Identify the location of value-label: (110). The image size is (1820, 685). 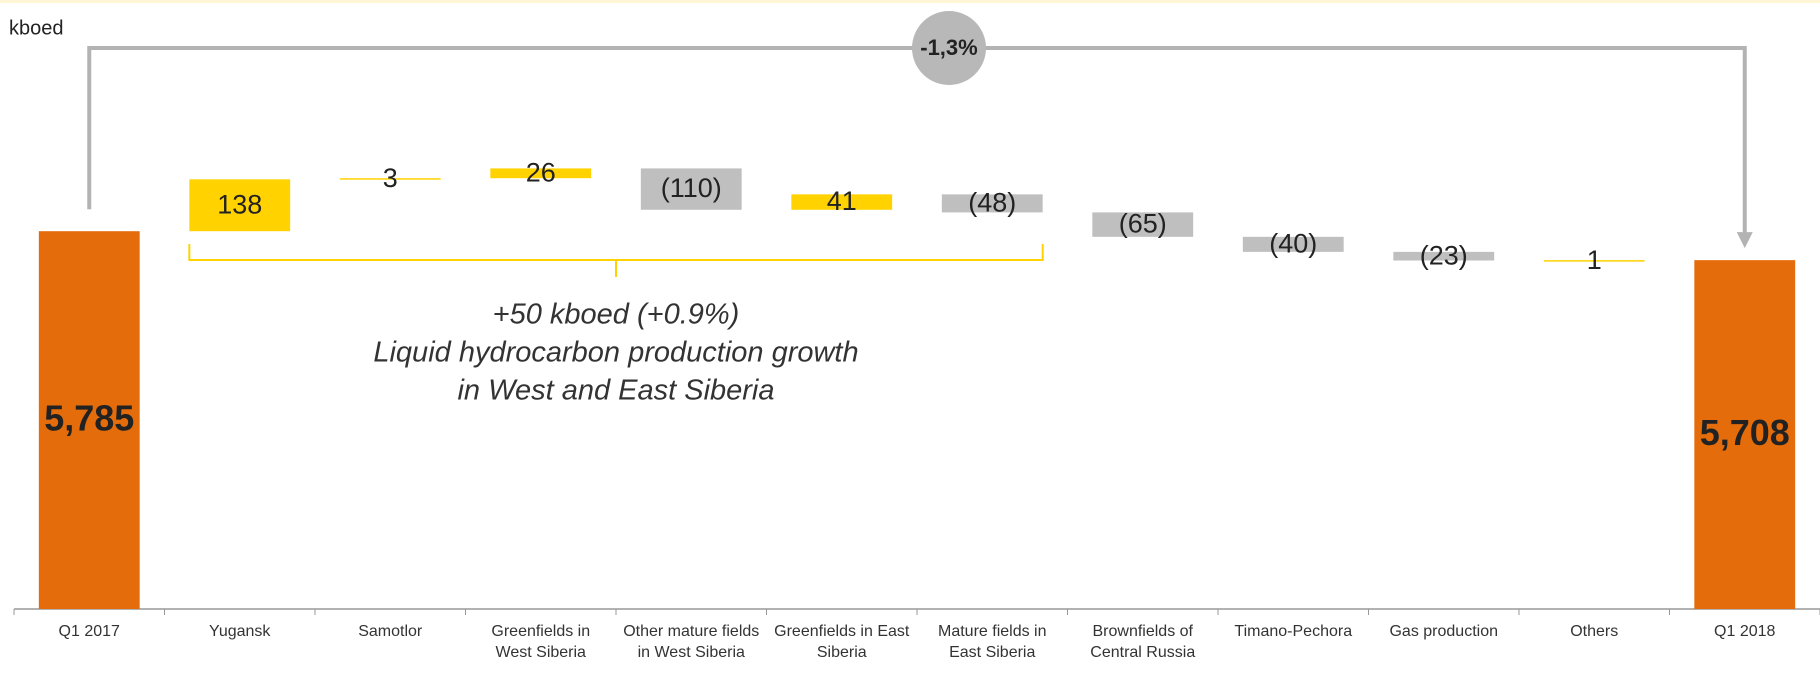
(691, 188).